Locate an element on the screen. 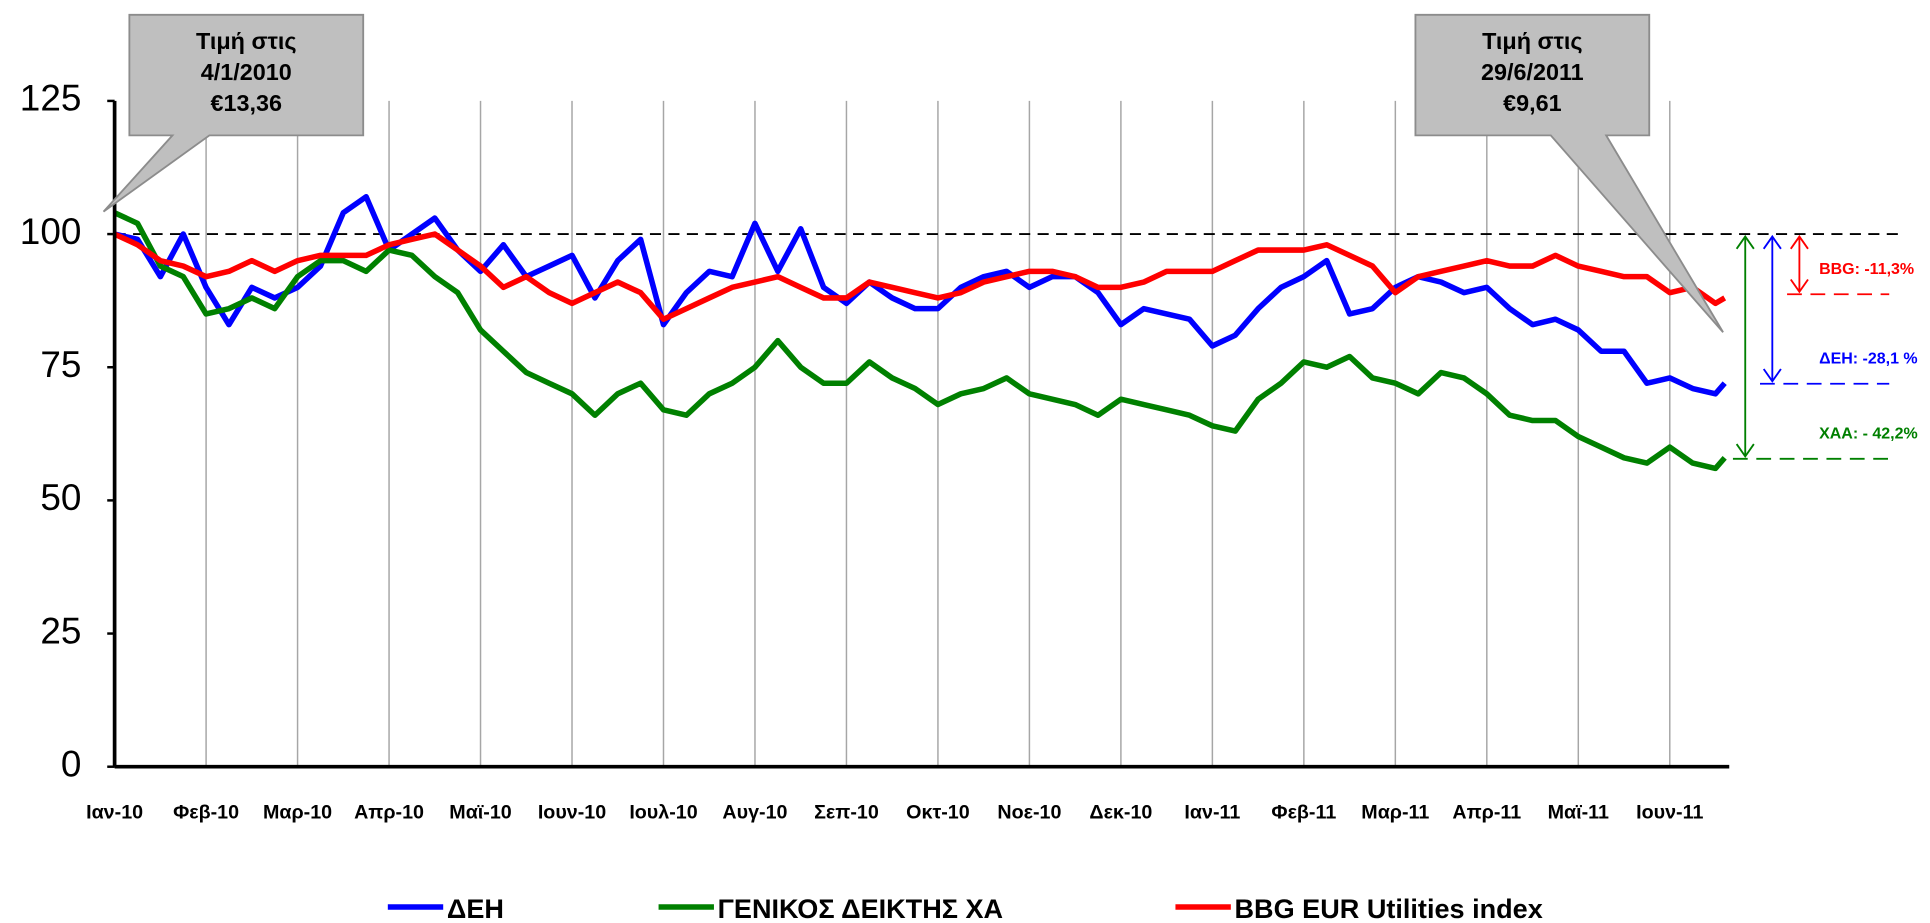 Image resolution: width=1930 pixels, height=923 pixels. y-tick-label: 25 is located at coordinates (60, 630).